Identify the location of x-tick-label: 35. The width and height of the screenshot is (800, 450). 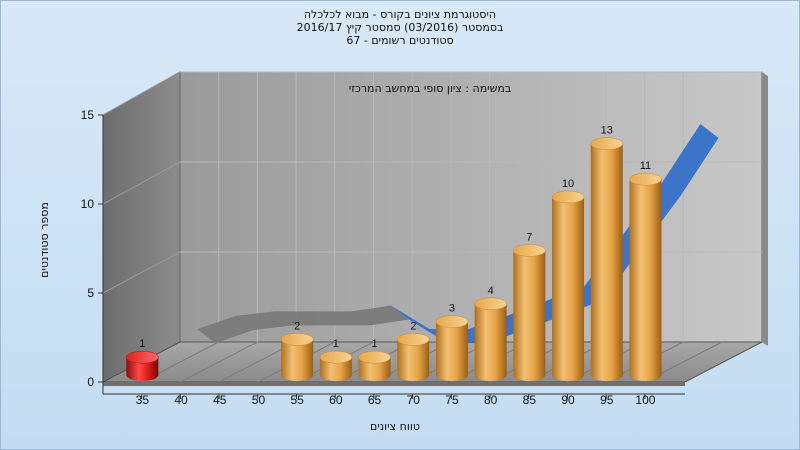
(143, 400).